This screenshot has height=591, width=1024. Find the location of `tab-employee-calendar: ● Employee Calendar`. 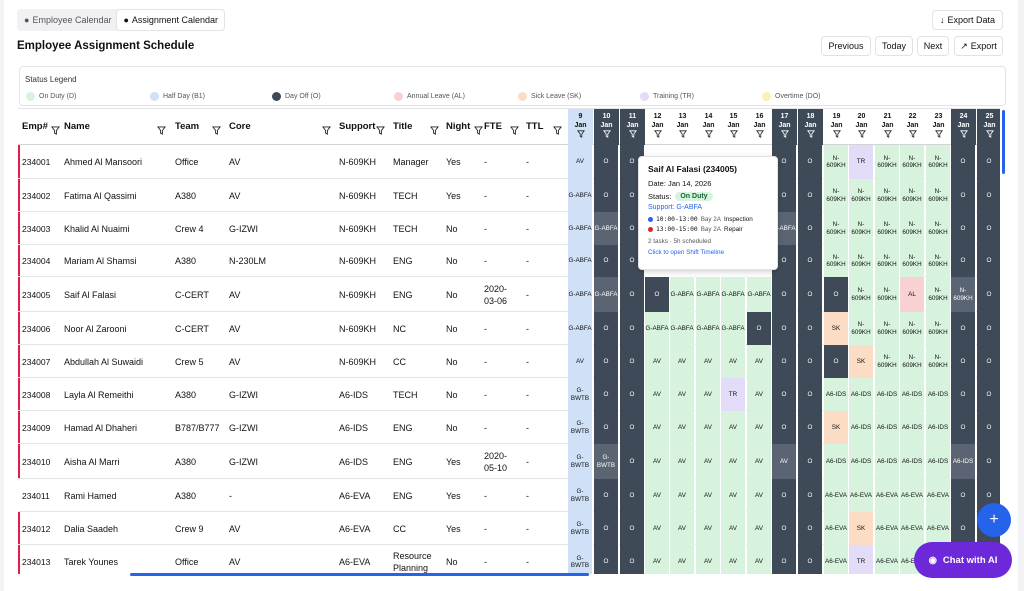

tab-employee-calendar: ● Employee Calendar is located at coordinates (67, 20).